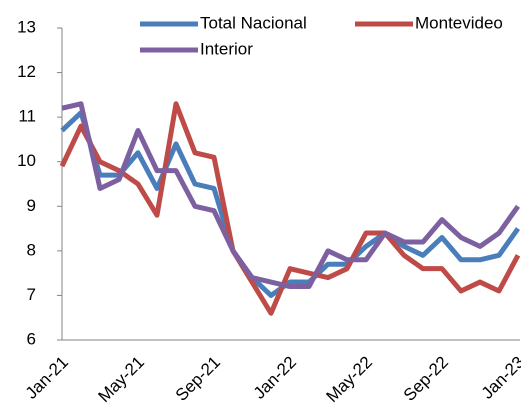  I want to click on y-tick-label: 11, so click(27, 116).